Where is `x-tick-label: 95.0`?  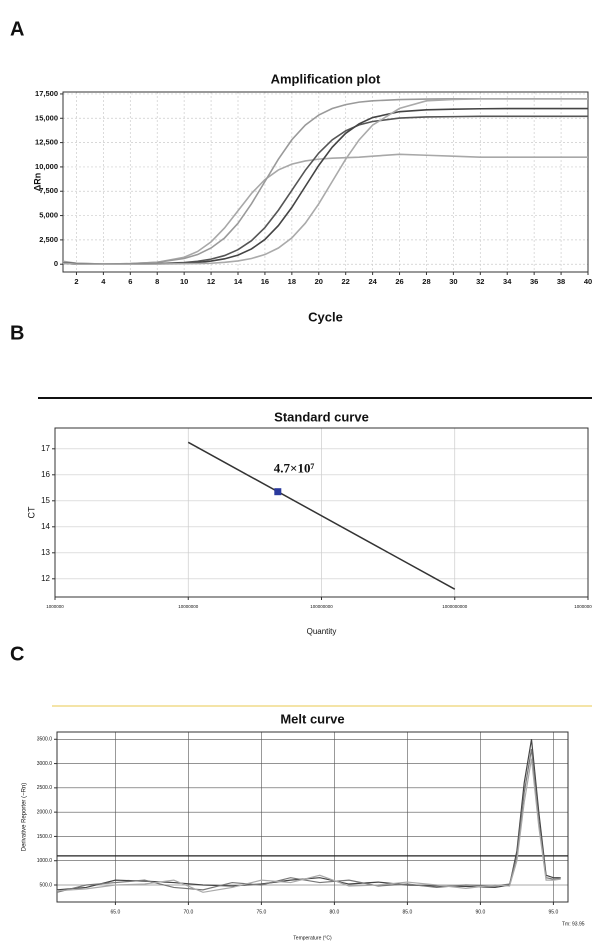 x-tick-label: 95.0 is located at coordinates (554, 912).